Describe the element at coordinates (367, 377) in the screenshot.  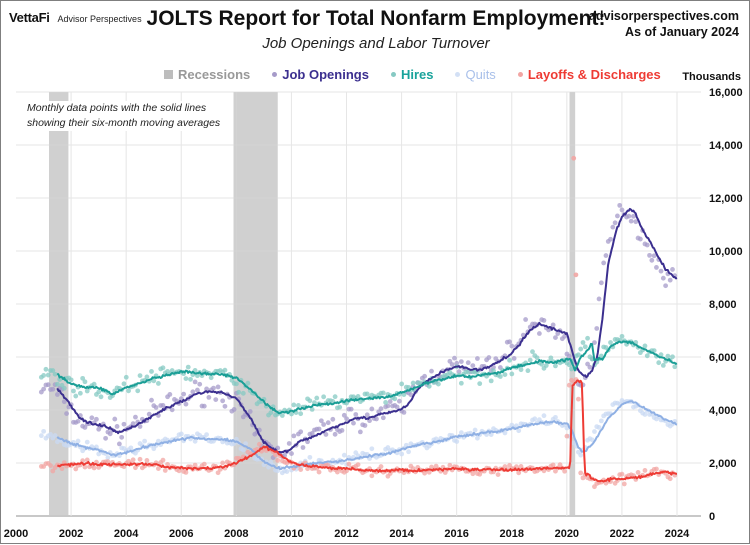
I see `series-line-hires` at that location.